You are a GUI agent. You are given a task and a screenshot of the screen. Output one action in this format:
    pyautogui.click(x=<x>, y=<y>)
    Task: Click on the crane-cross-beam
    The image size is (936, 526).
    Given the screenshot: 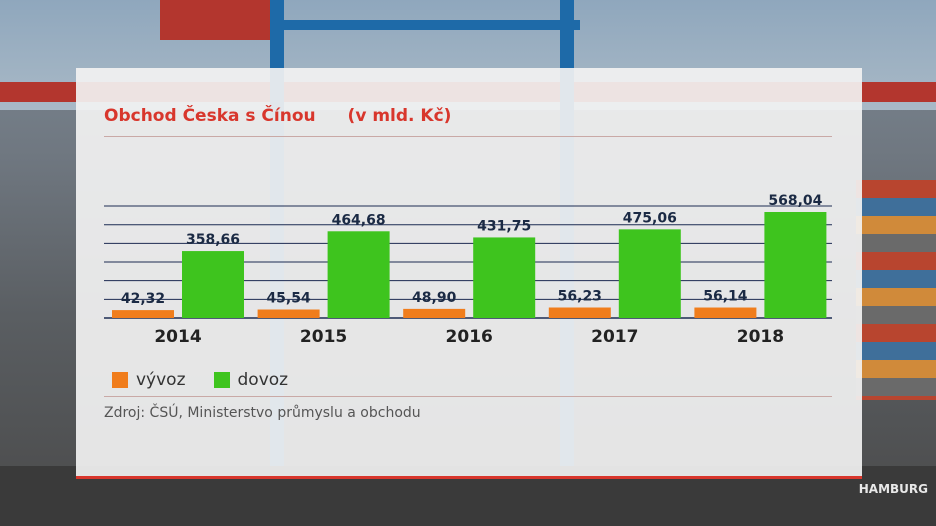 What is the action you would take?
    pyautogui.click(x=425, y=25)
    